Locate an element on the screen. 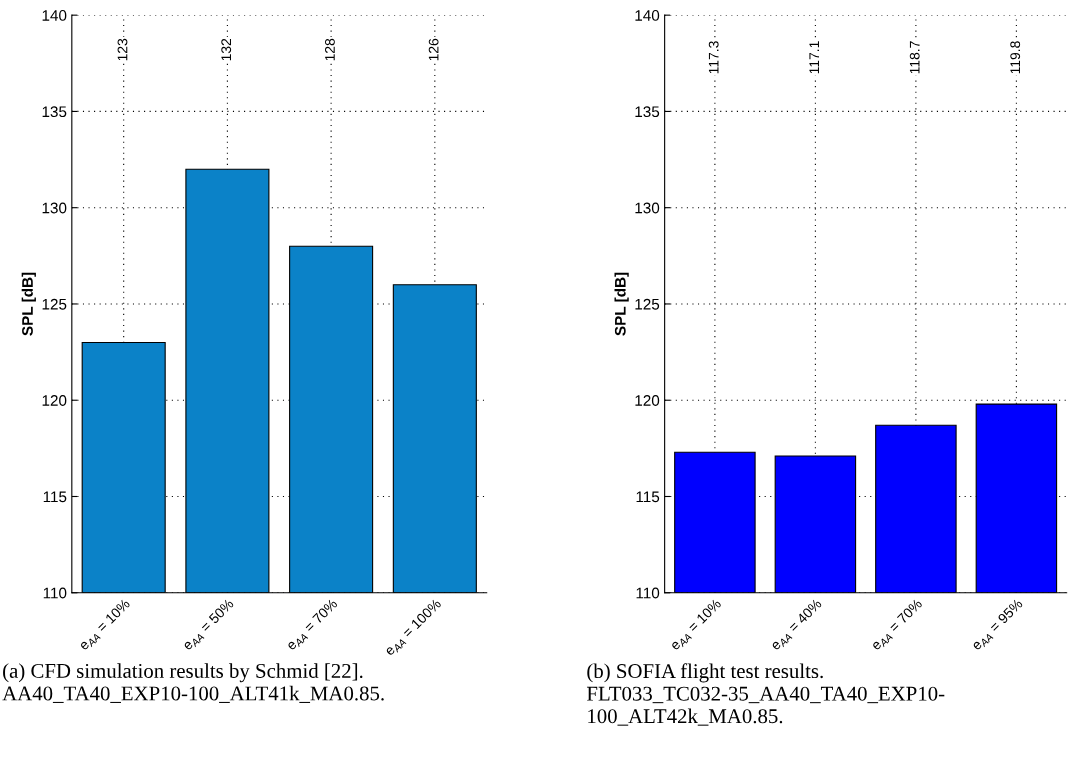 Image resolution: width=1072 pixels, height=758 pixels. x-tick-label: e$_{AA}$ = 50% is located at coordinates (208, 625).